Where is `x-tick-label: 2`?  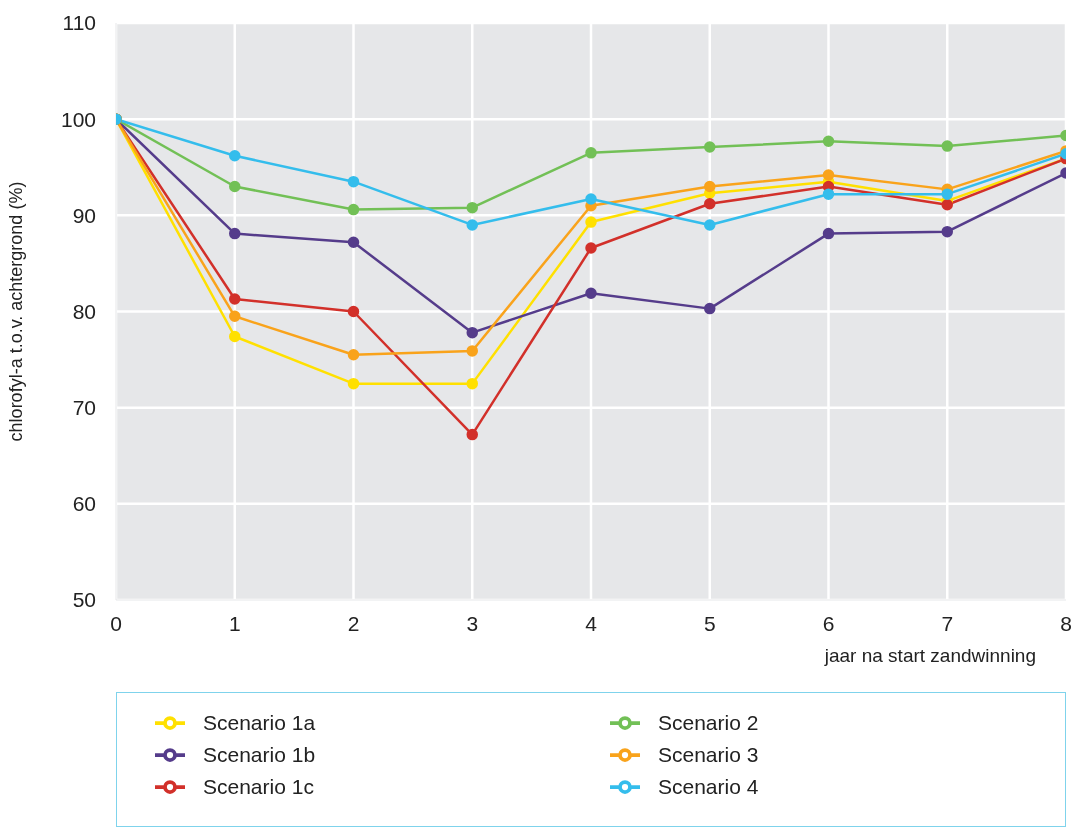
x-tick-label: 2 is located at coordinates (353, 623).